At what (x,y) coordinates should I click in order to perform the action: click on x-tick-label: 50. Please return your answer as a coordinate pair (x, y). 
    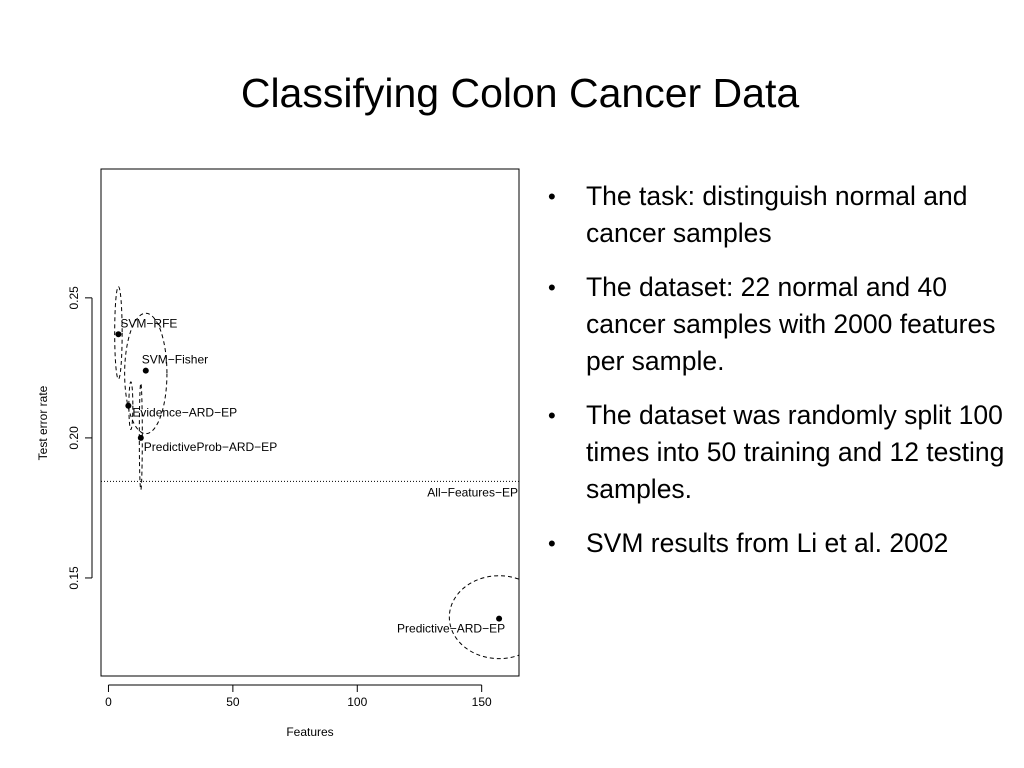
    Looking at the image, I should click on (233, 702).